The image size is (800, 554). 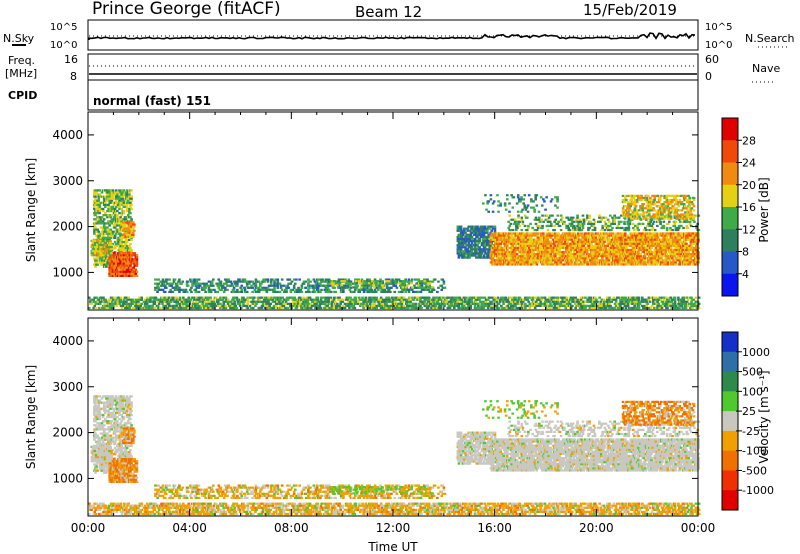 I want to click on nave-tick-high: 60, so click(x=712, y=59).